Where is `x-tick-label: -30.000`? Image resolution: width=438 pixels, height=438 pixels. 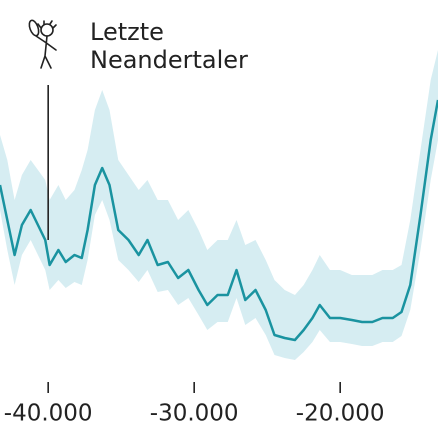
x-tick-label: -30.000 is located at coordinates (194, 414).